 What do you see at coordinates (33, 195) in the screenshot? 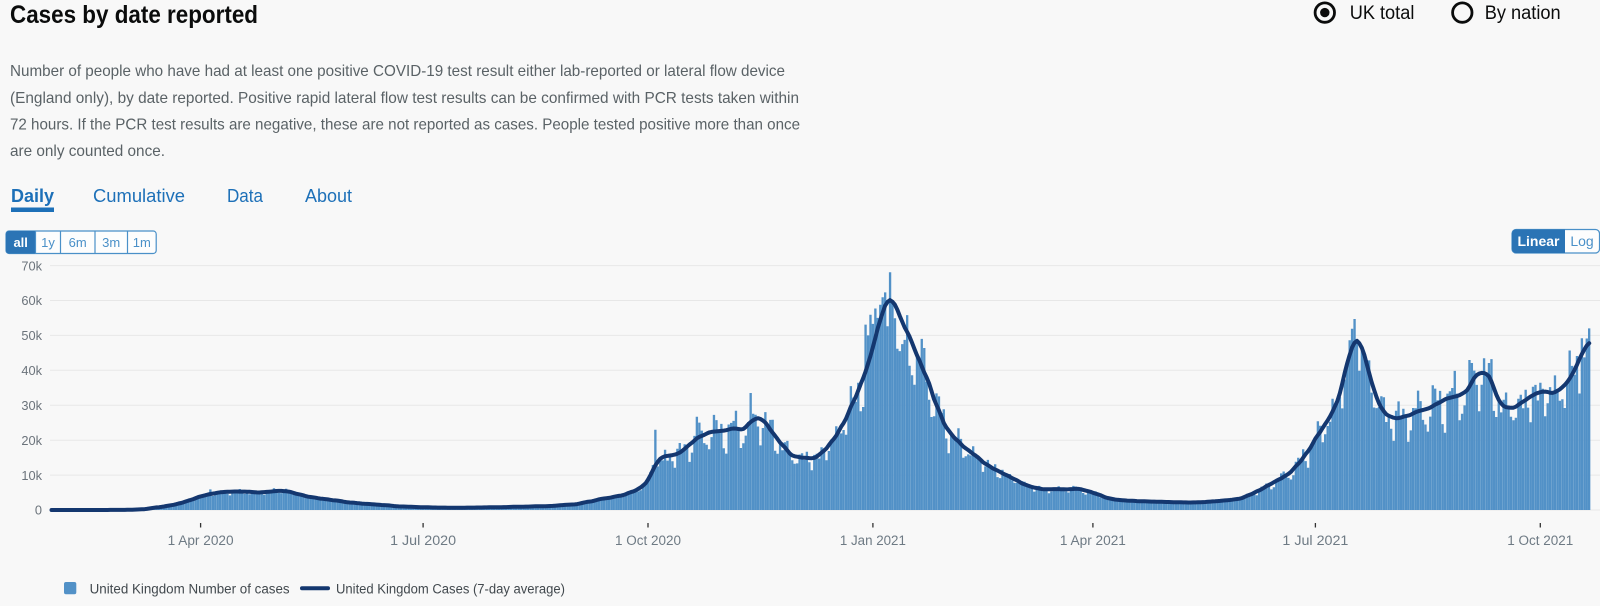
I see `svg-text: Daily` at bounding box center [33, 195].